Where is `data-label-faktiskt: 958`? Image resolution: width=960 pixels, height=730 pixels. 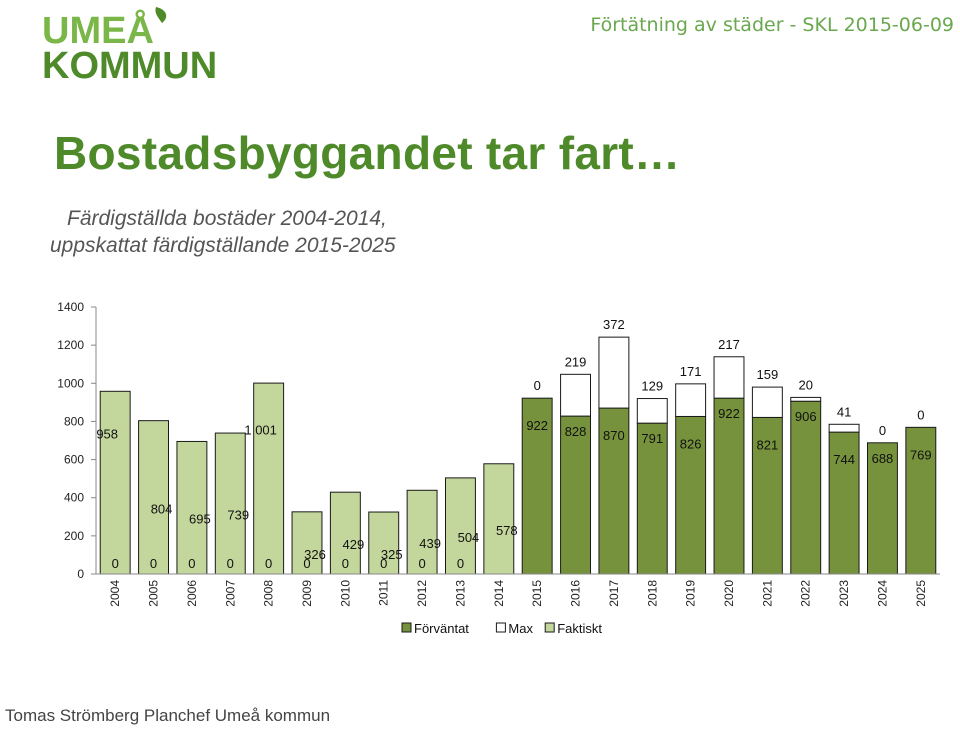 data-label-faktiskt: 958 is located at coordinates (107, 434).